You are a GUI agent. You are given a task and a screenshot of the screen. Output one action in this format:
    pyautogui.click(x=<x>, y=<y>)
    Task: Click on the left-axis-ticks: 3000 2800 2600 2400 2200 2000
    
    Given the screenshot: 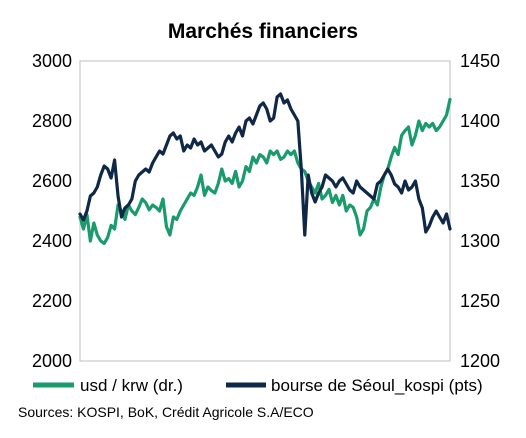 What is the action you would take?
    pyautogui.click(x=52, y=211)
    